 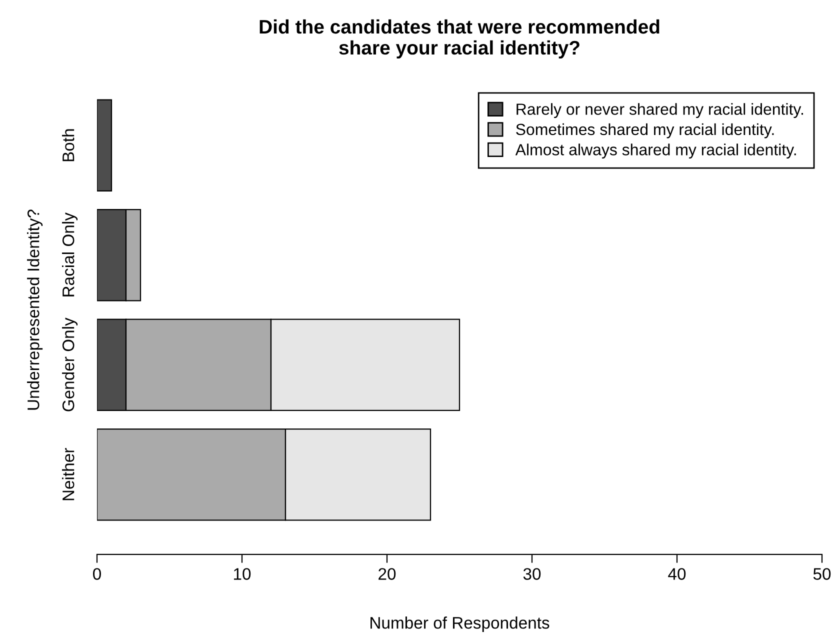 What do you see at coordinates (68, 145) in the screenshot?
I see `y-tick-label: Both` at bounding box center [68, 145].